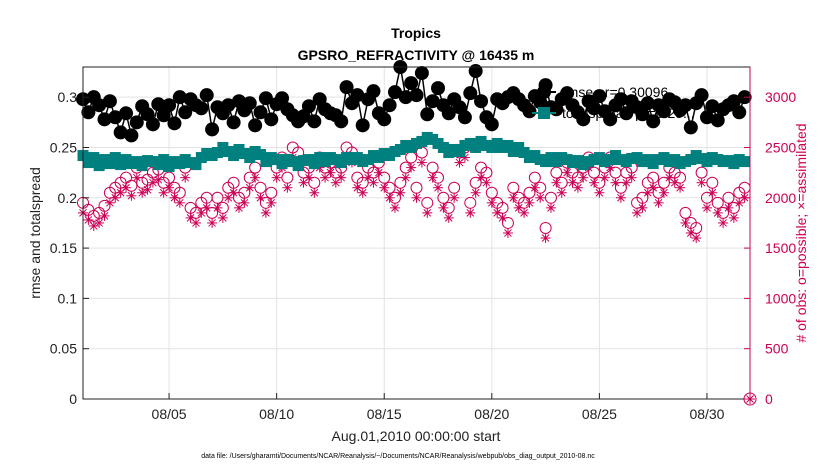 This screenshot has width=830, height=470. Describe the element at coordinates (438, 407) in the screenshot. I see `x-ticks: 08/05 08/10 08/15 08/20 08/25 08/30` at that location.